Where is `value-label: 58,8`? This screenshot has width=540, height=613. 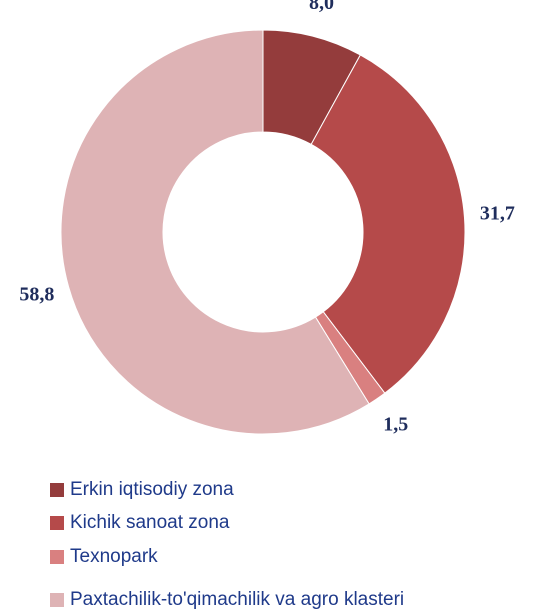
value-label: 58,8 is located at coordinates (36, 295).